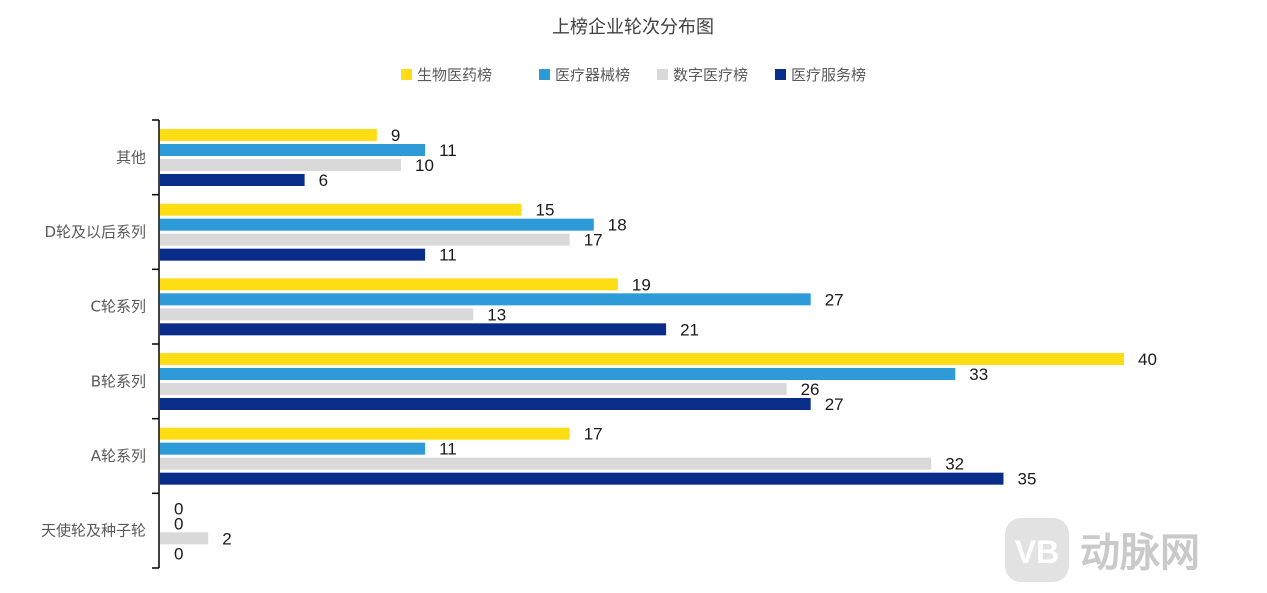  I want to click on category-label: 天使轮及种子轮, so click(93, 531).